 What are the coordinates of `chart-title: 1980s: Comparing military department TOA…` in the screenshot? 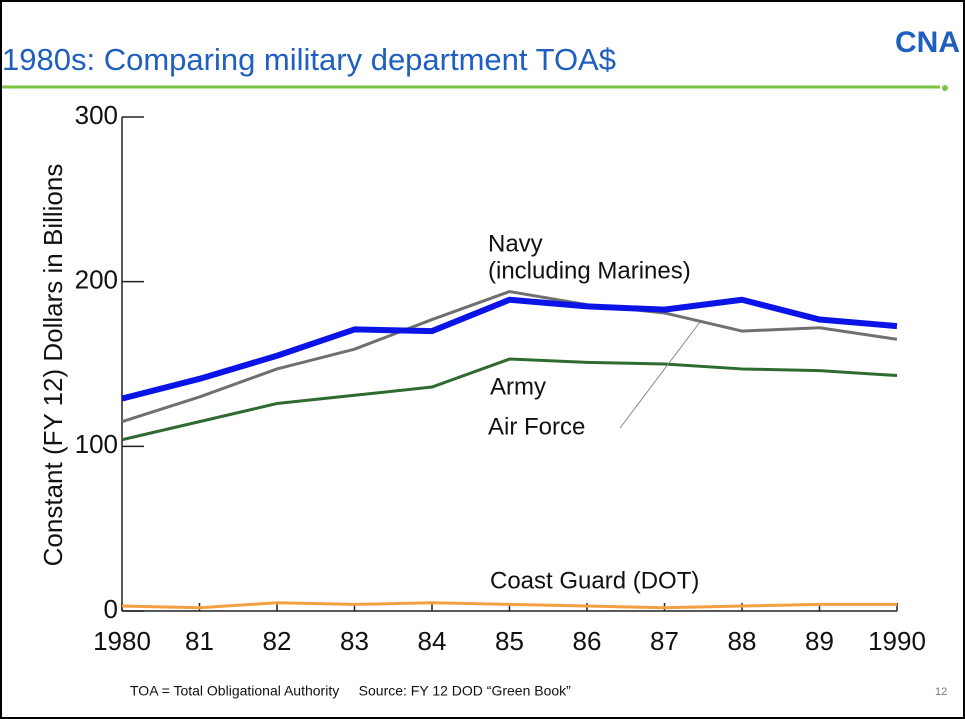 It's located at (309, 59).